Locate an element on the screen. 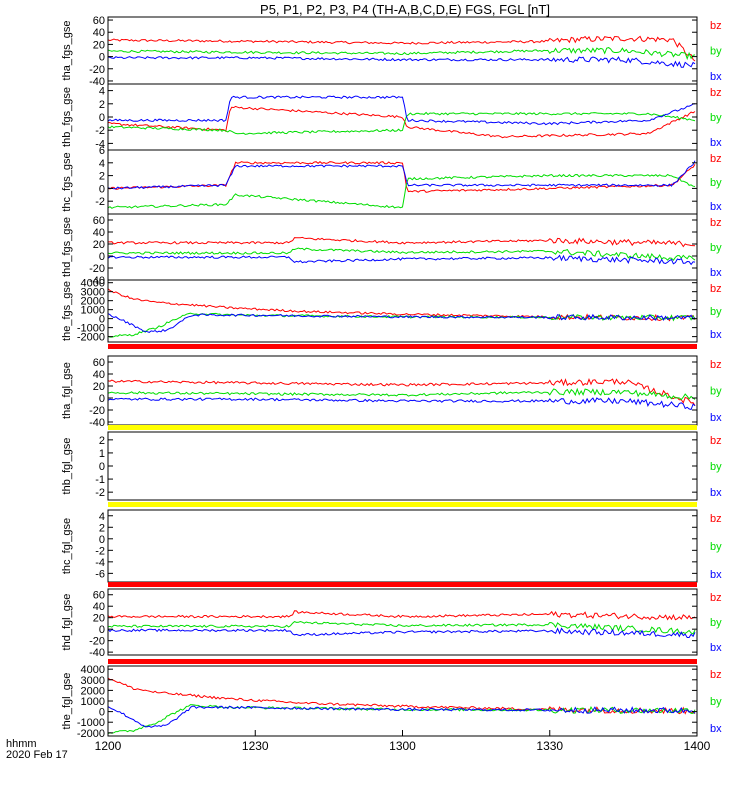 The image size is (750, 800). y-axis-label: the_fgs_gse is located at coordinates (67, 311).